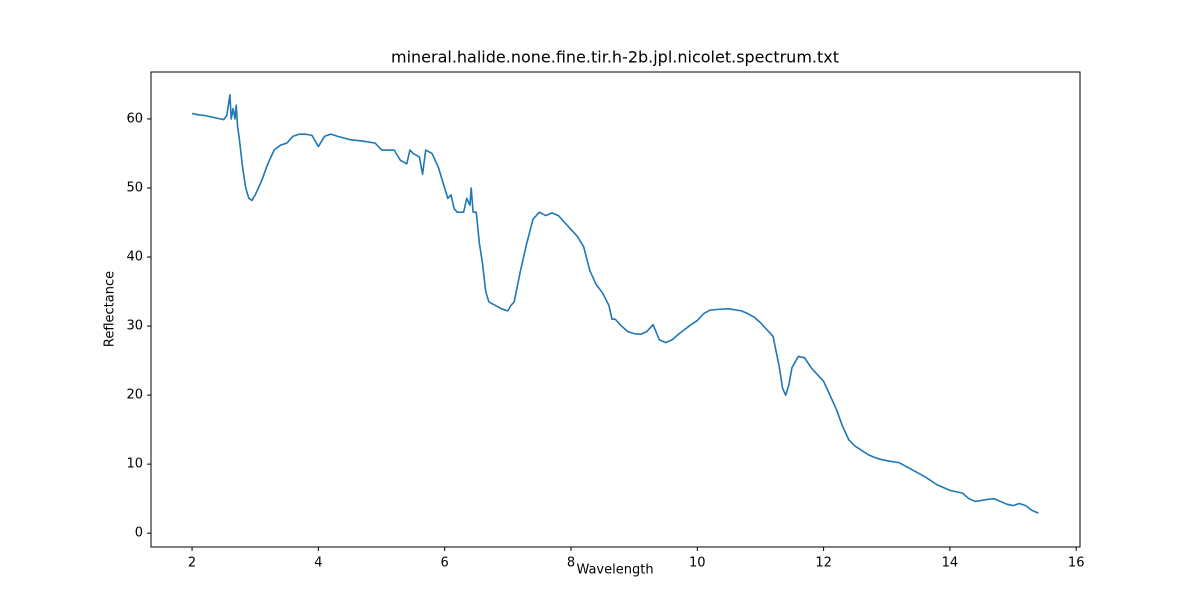 This screenshot has width=1200, height=604. I want to click on y-tick-label: 40, so click(134, 257).